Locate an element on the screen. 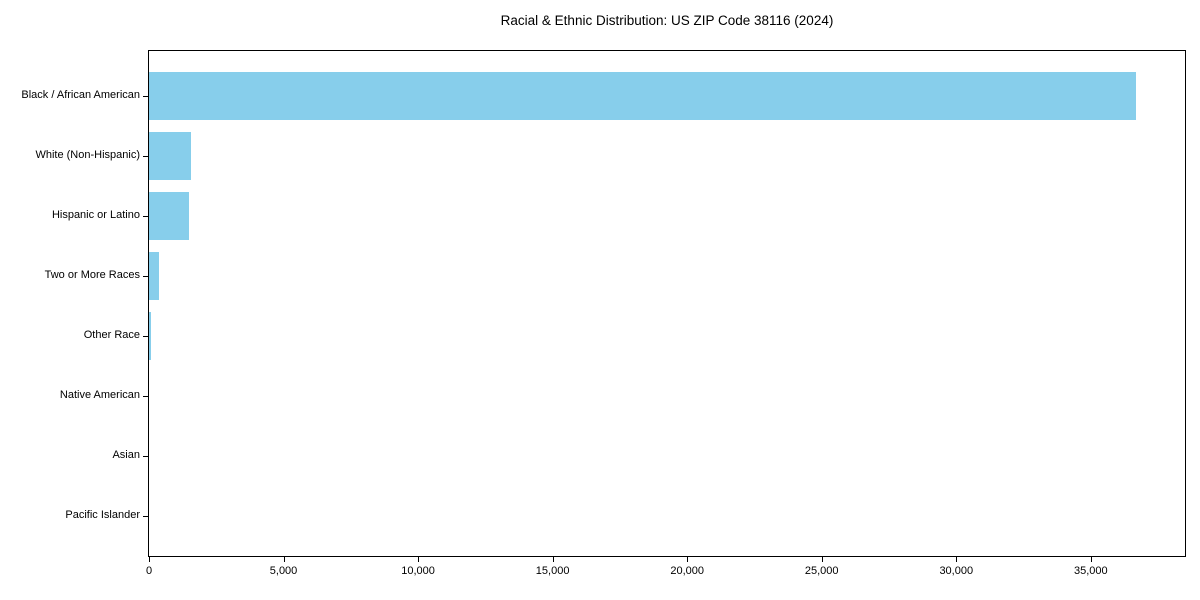 This screenshot has height=600, width=1200. y-tick-label: Pacific Islander is located at coordinates (102, 515).